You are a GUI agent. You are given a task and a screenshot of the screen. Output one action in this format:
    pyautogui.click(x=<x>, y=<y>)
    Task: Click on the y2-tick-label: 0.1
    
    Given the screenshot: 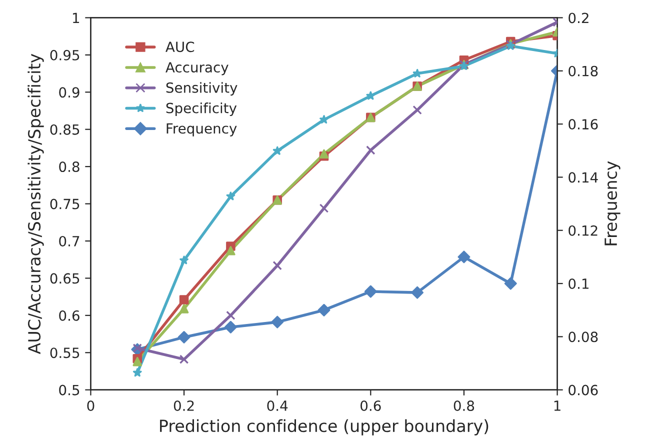 What is the action you would take?
    pyautogui.click(x=578, y=283)
    